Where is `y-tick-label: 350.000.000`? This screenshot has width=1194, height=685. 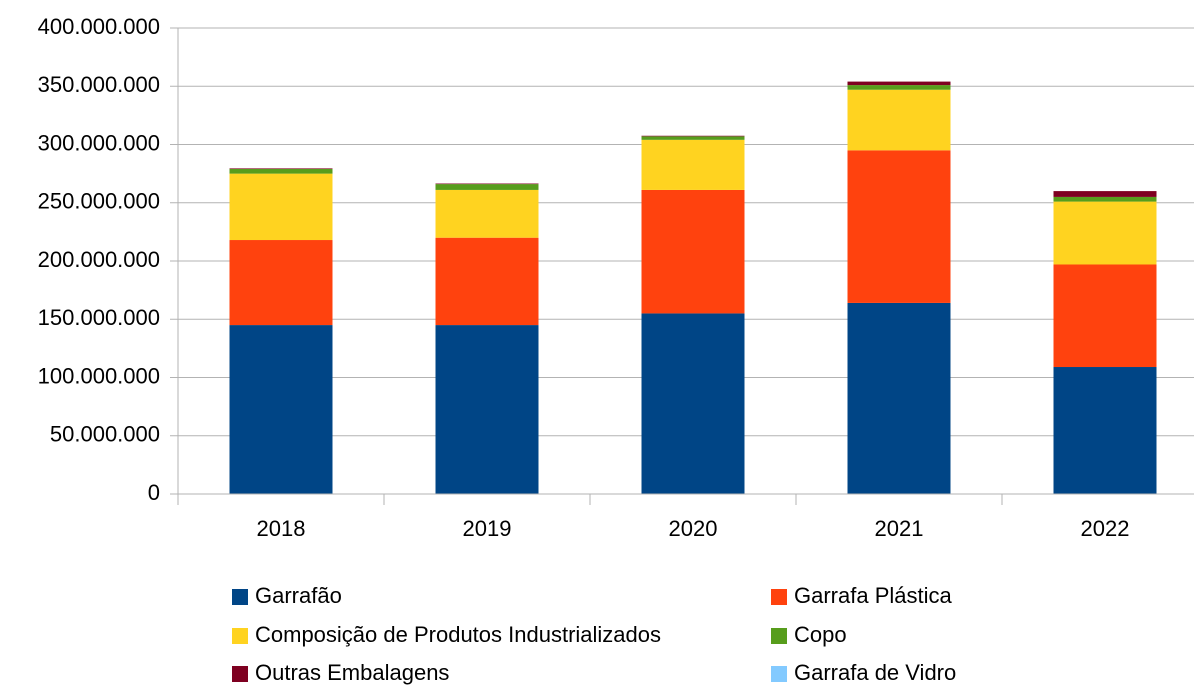 y-tick-label: 350.000.000 is located at coordinates (99, 84).